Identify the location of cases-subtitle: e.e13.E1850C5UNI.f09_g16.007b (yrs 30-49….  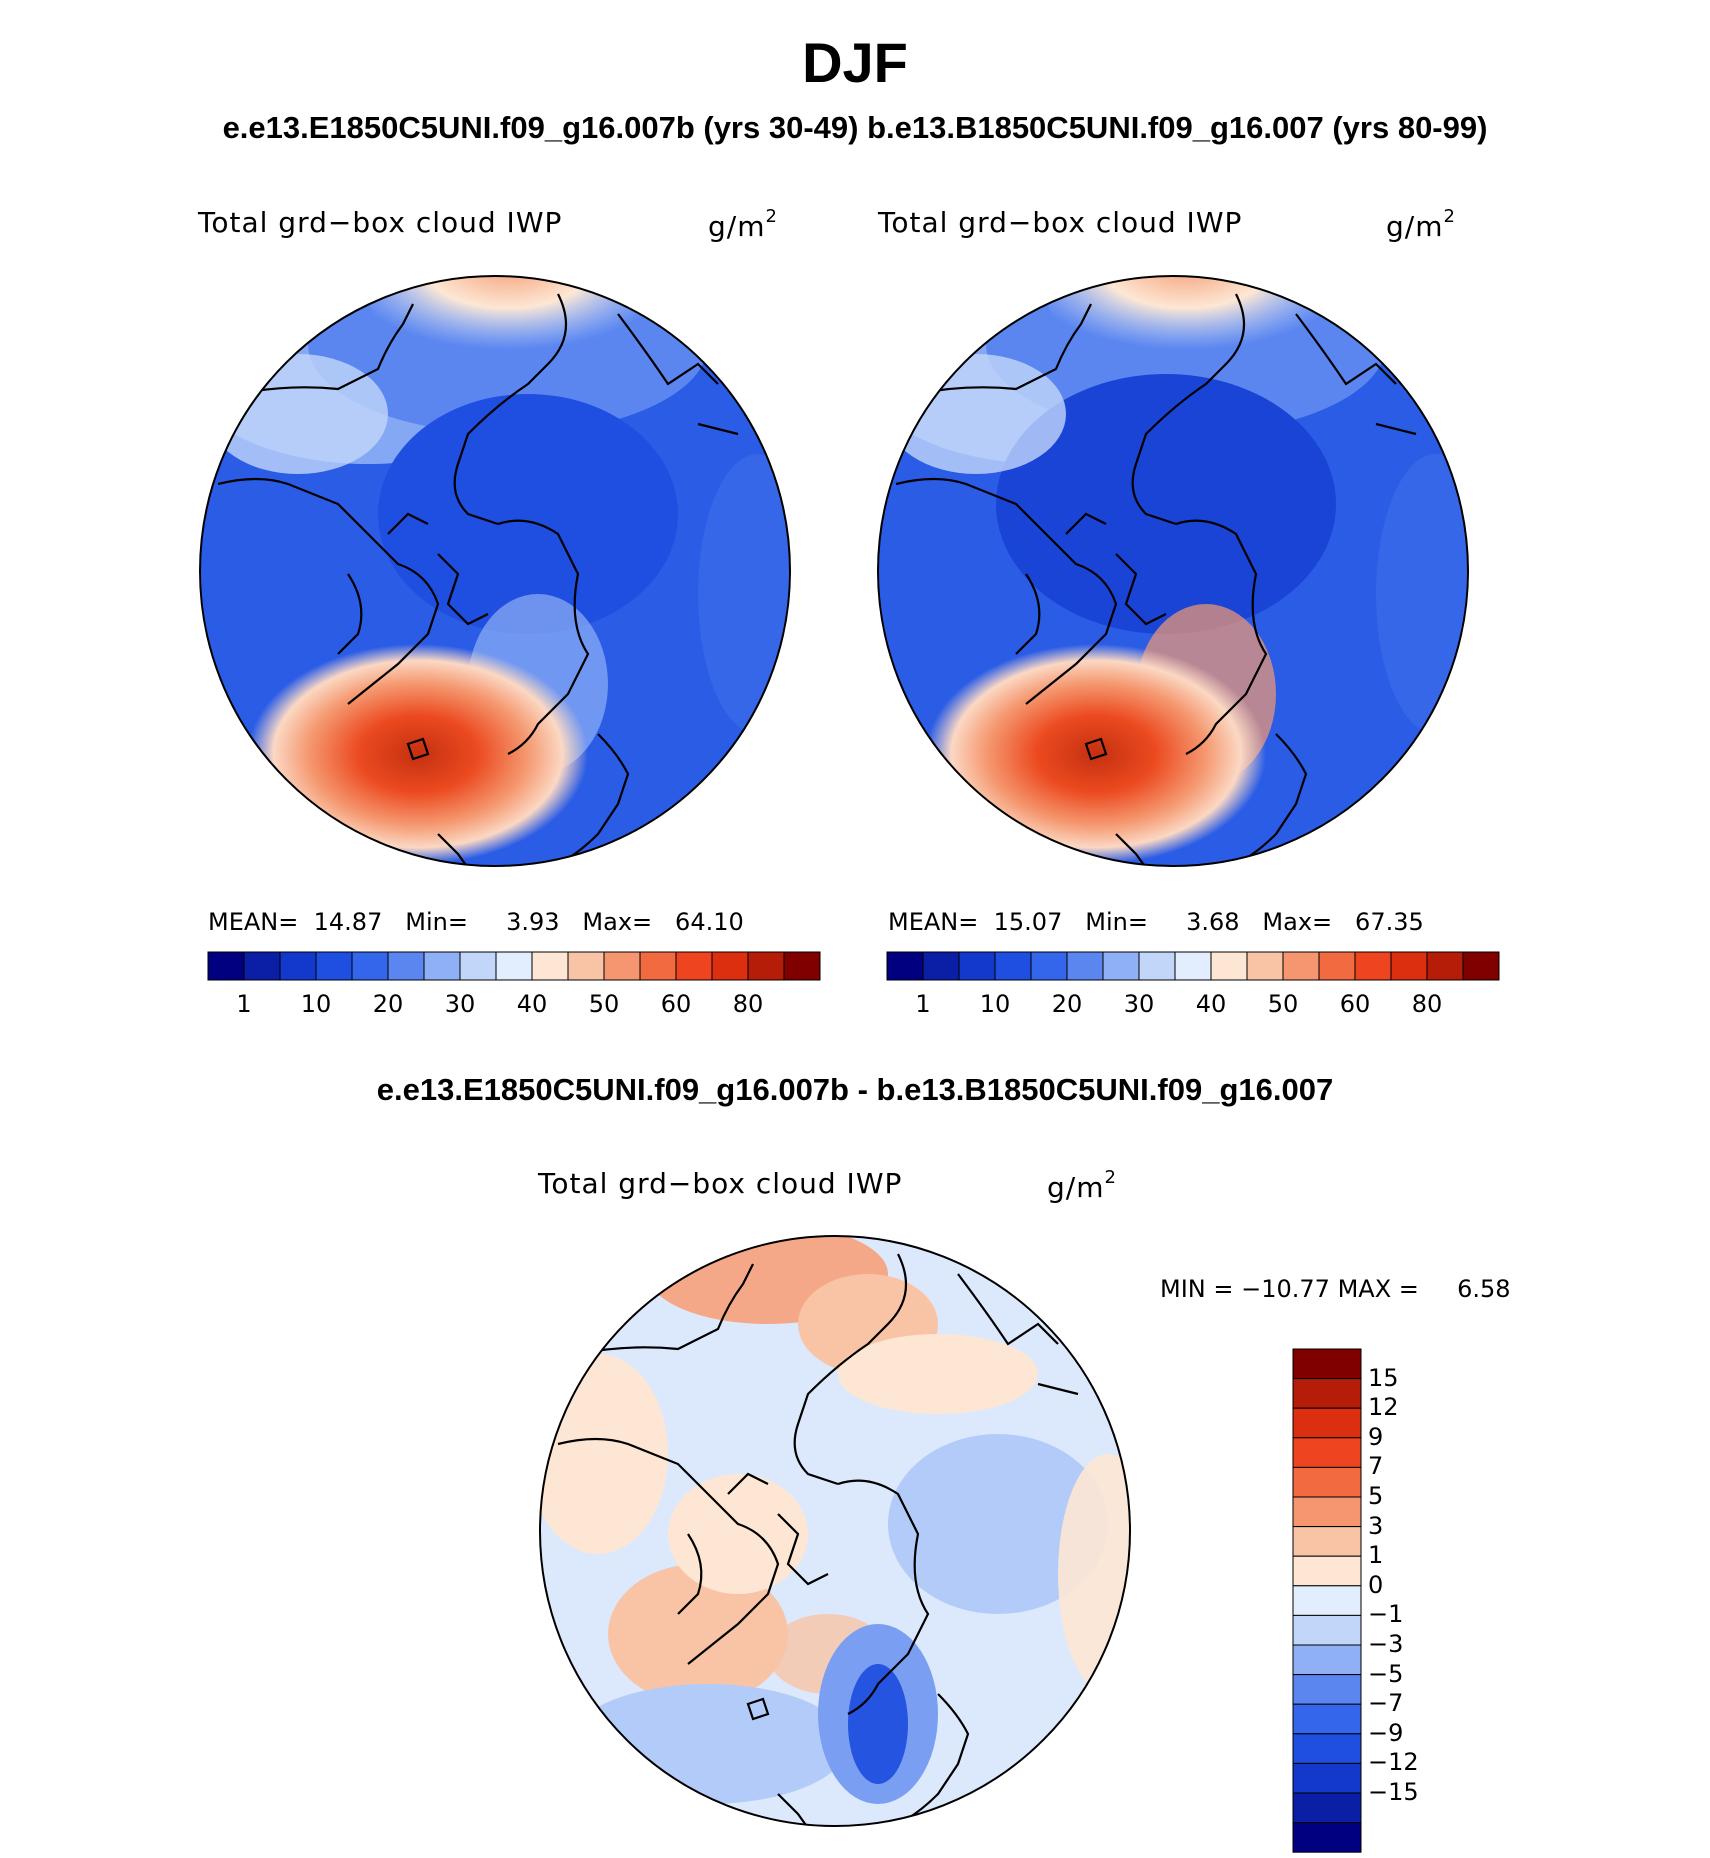
(855, 127).